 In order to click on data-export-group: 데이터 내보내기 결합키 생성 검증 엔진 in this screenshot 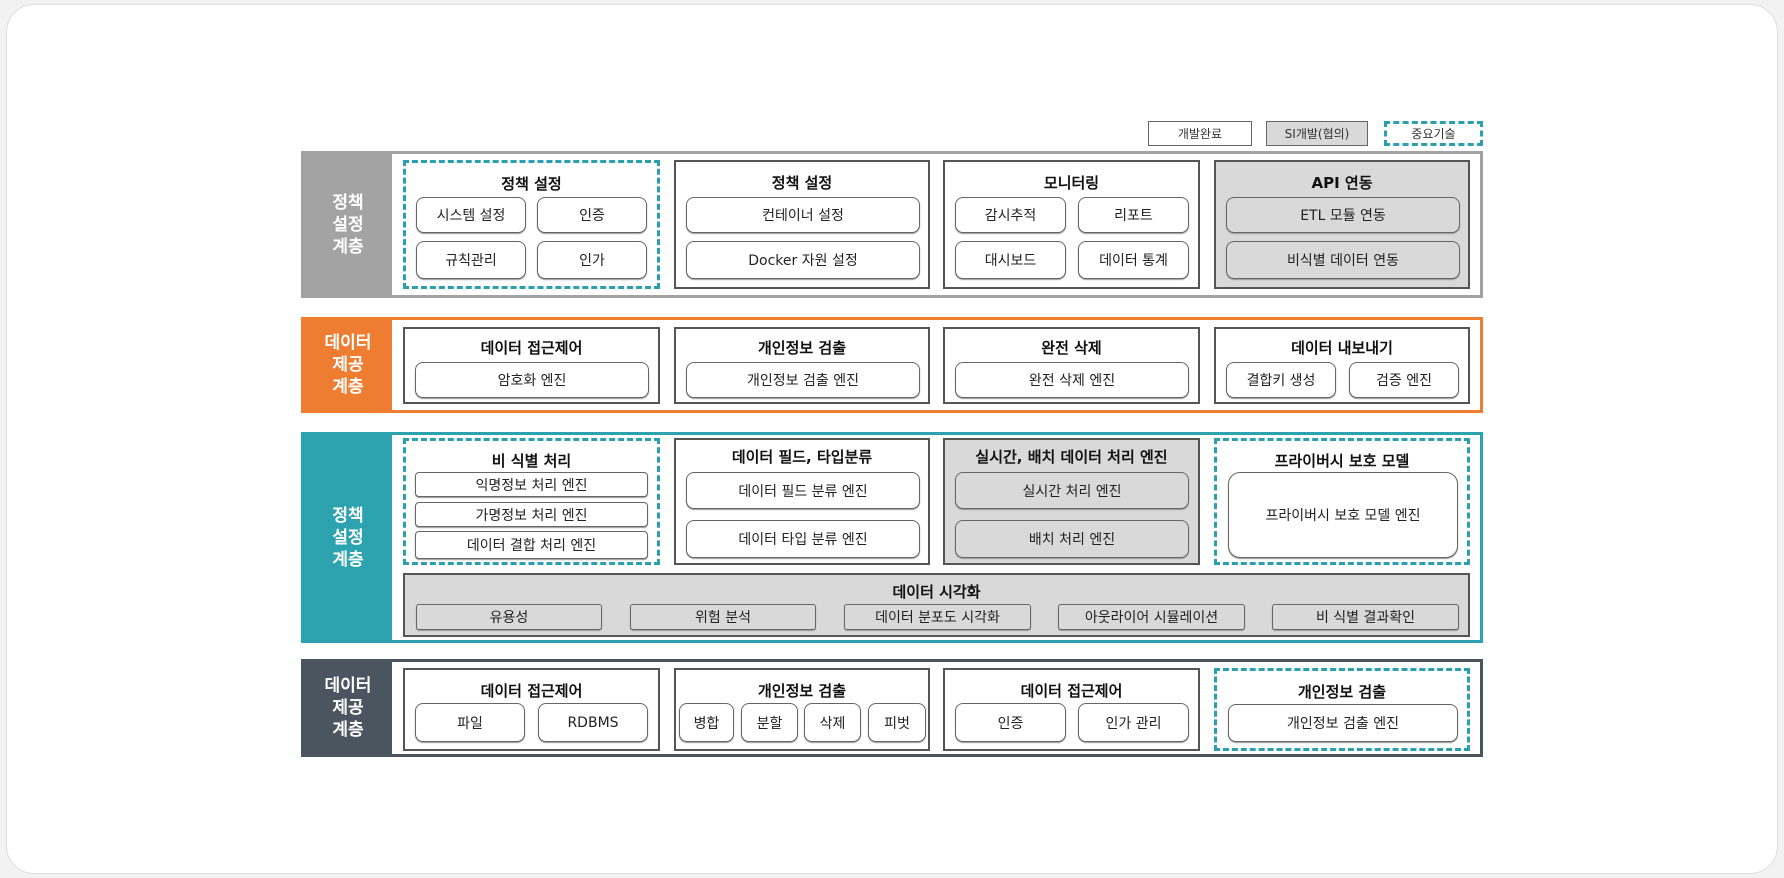, I will do `click(1342, 365)`.